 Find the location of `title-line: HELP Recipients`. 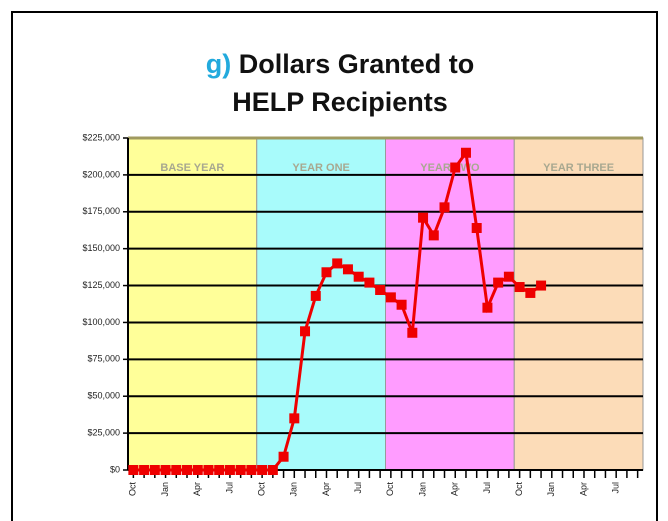

title-line: HELP Recipients is located at coordinates (340, 102).